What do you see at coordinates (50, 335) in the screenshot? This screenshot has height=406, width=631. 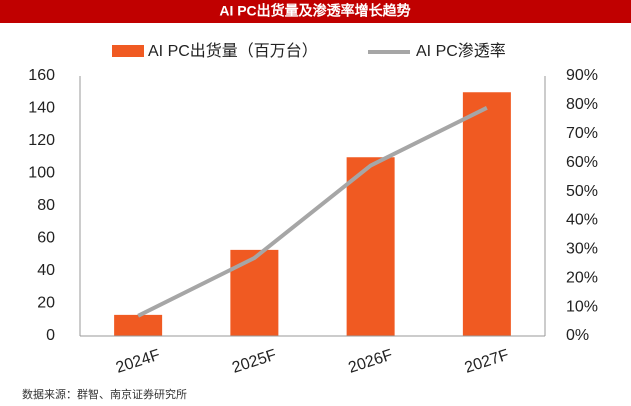 I see `y-tick-label: 0` at bounding box center [50, 335].